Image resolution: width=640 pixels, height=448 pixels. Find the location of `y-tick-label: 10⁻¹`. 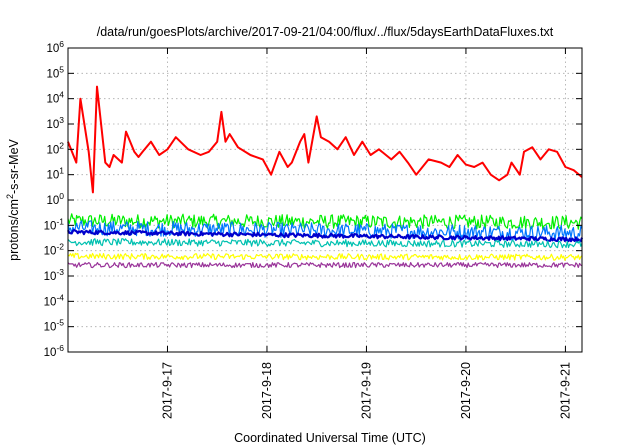

y-tick-label: 10⁻¹ is located at coordinates (54, 224).